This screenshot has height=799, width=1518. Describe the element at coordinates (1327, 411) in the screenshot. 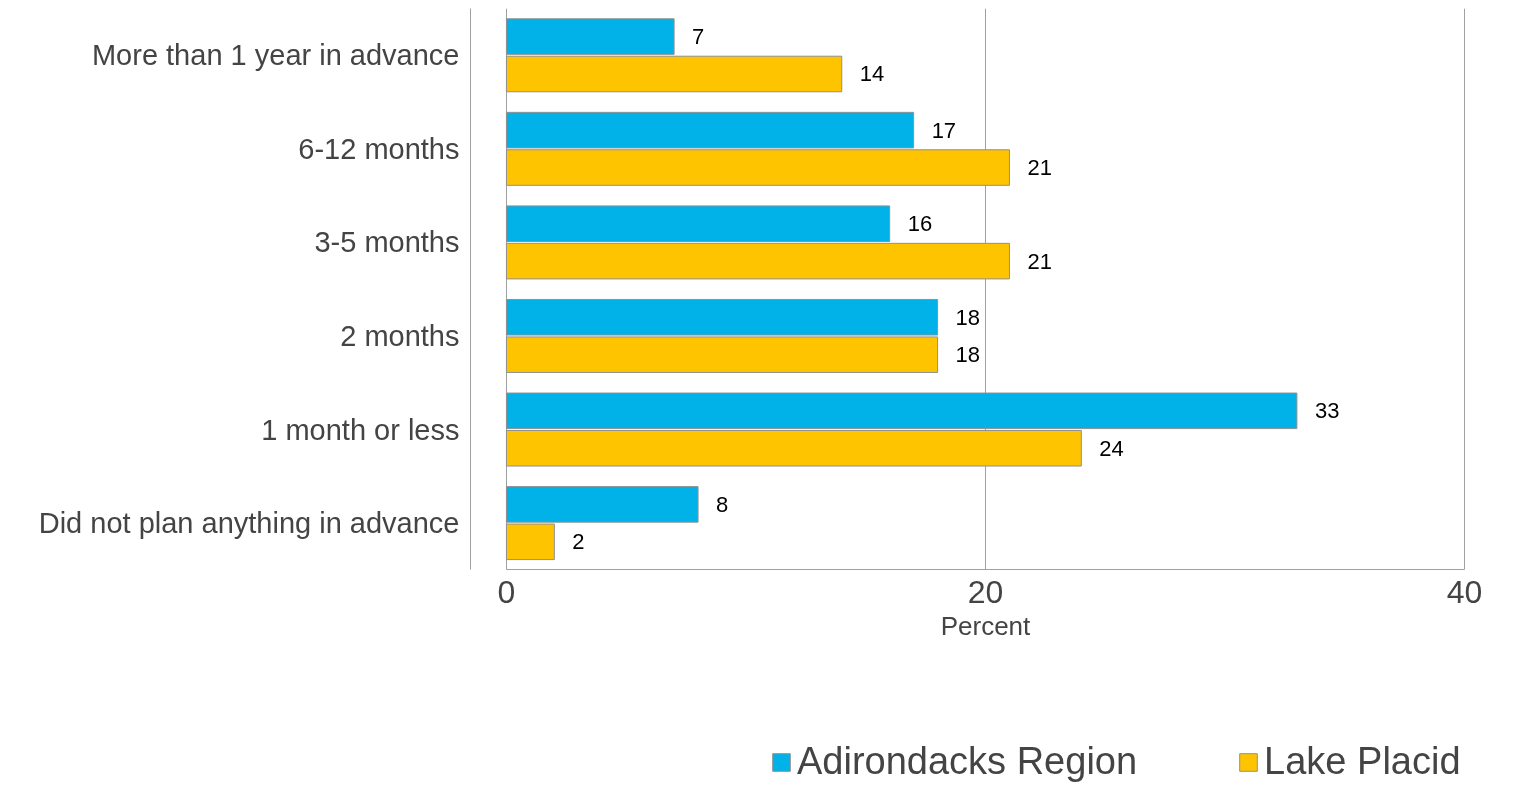

I see `data-label: 33` at that location.